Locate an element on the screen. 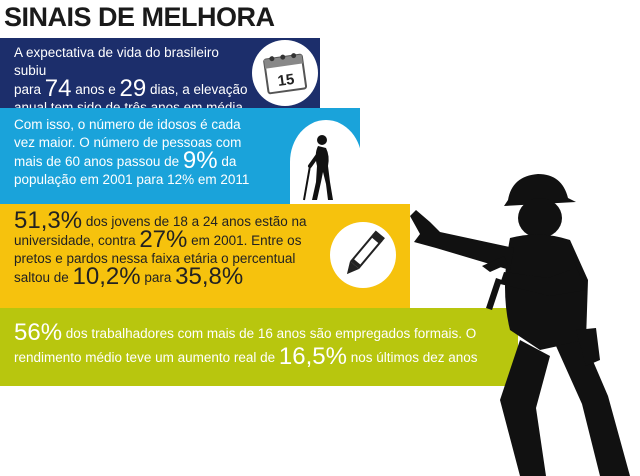  text-line: vez maior. O número de pessoas com is located at coordinates (128, 142).